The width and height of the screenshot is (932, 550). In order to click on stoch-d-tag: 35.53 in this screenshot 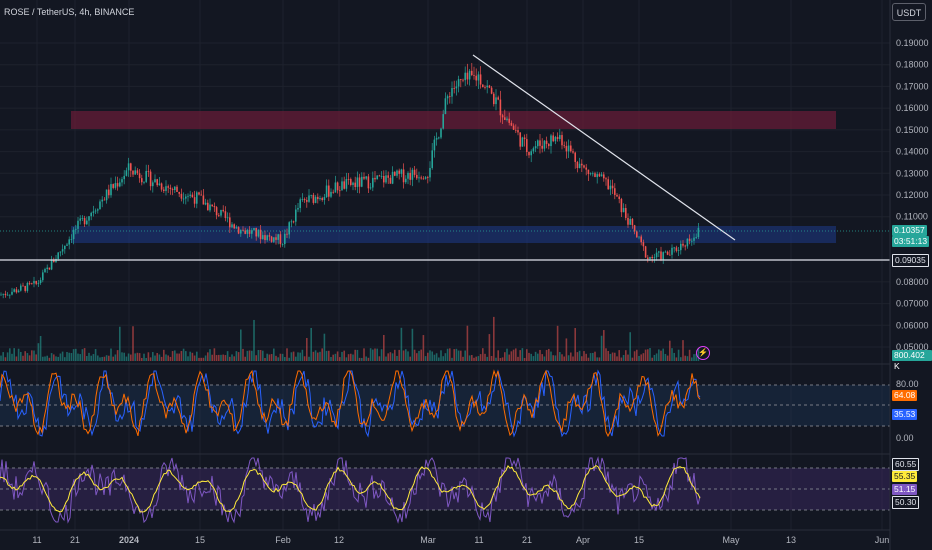, I will do `click(905, 414)`.